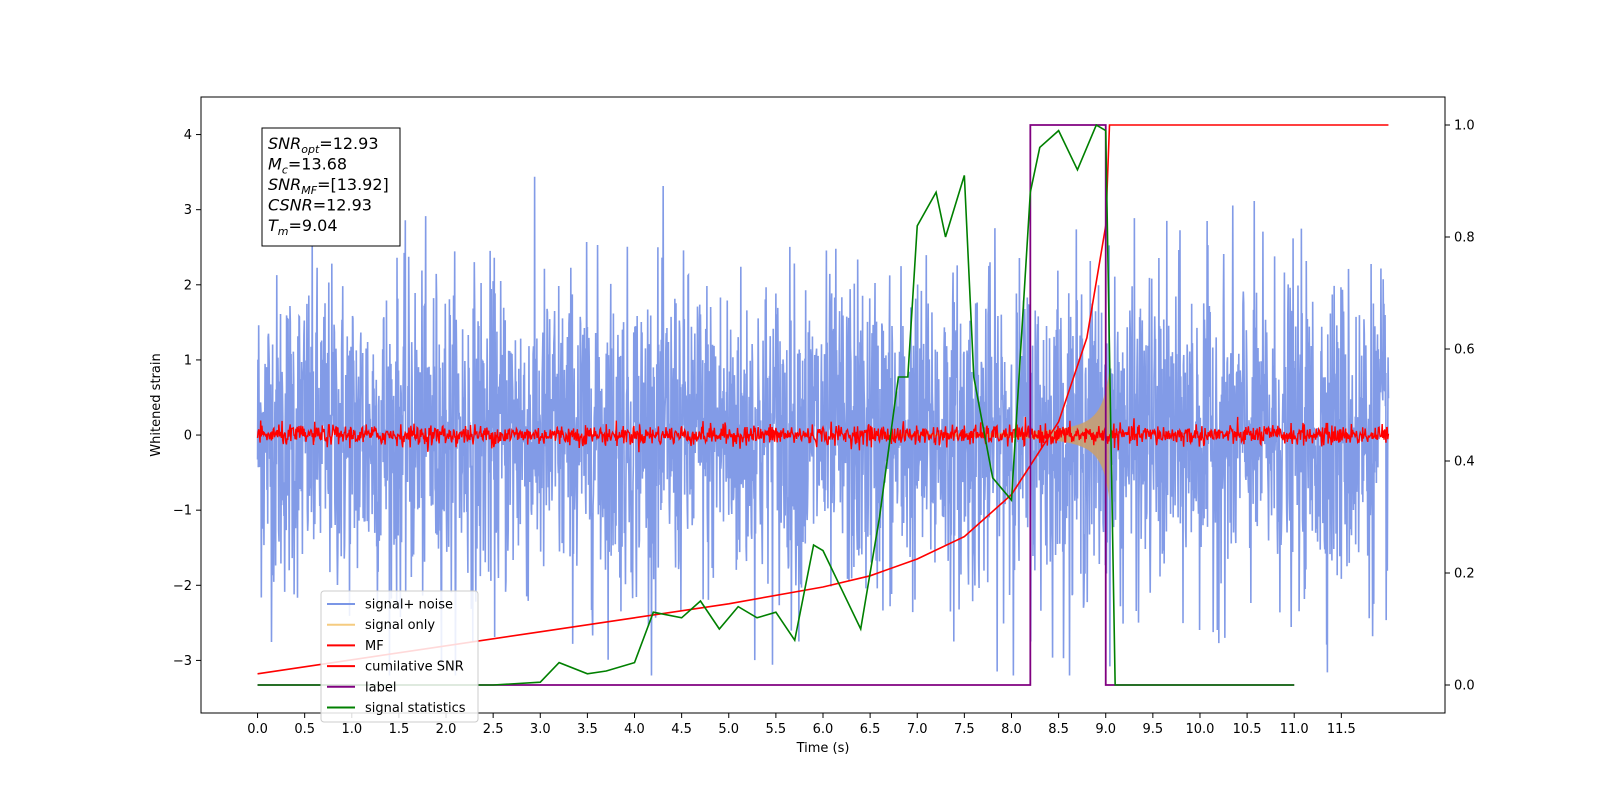 This screenshot has width=1600, height=800. What do you see at coordinates (182, 661) in the screenshot?
I see `y-tick-label: −3` at bounding box center [182, 661].